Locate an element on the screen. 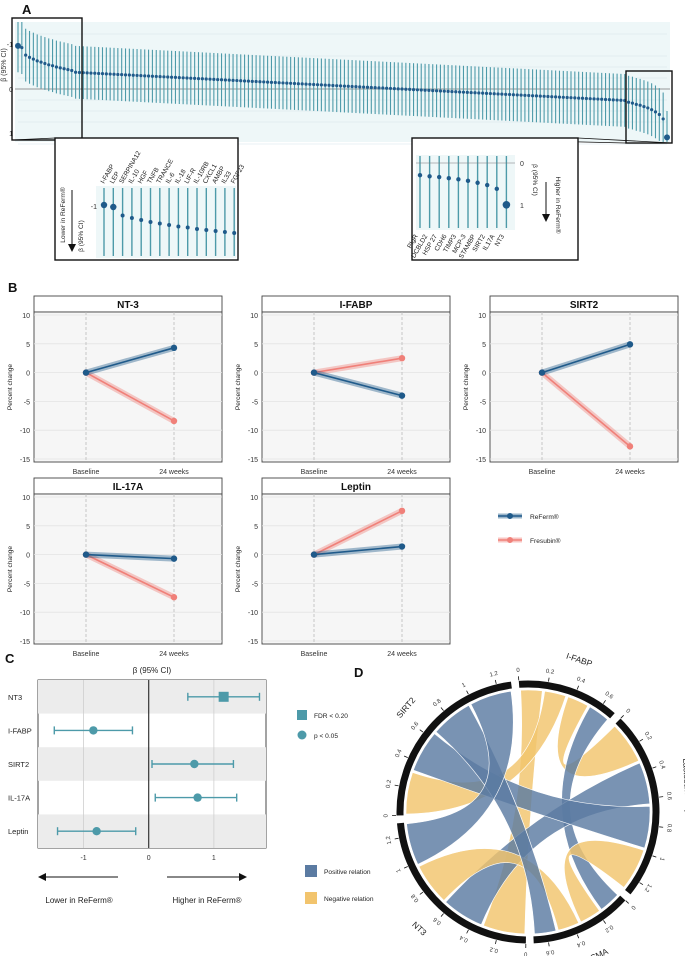  panel-b-letter: B is located at coordinates (12, 287).